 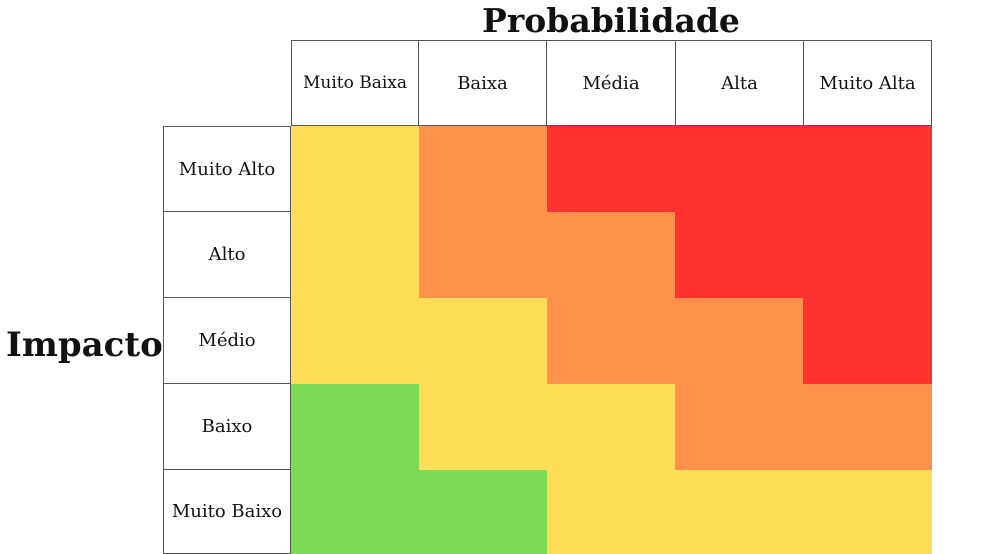 What do you see at coordinates (227, 254) in the screenshot?
I see `row-header-alto: Alto` at bounding box center [227, 254].